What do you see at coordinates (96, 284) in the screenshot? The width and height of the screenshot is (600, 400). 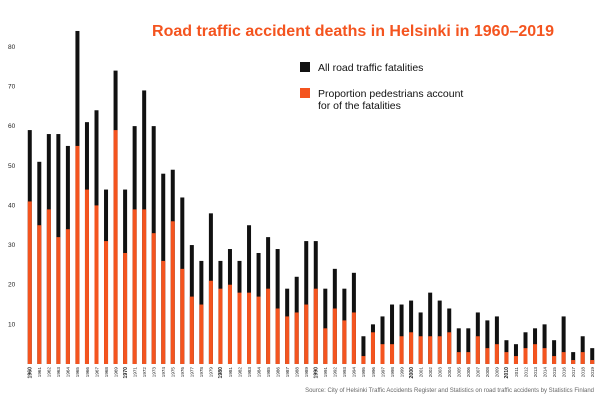 I see `bar-pedestrian-1967` at bounding box center [96, 284].